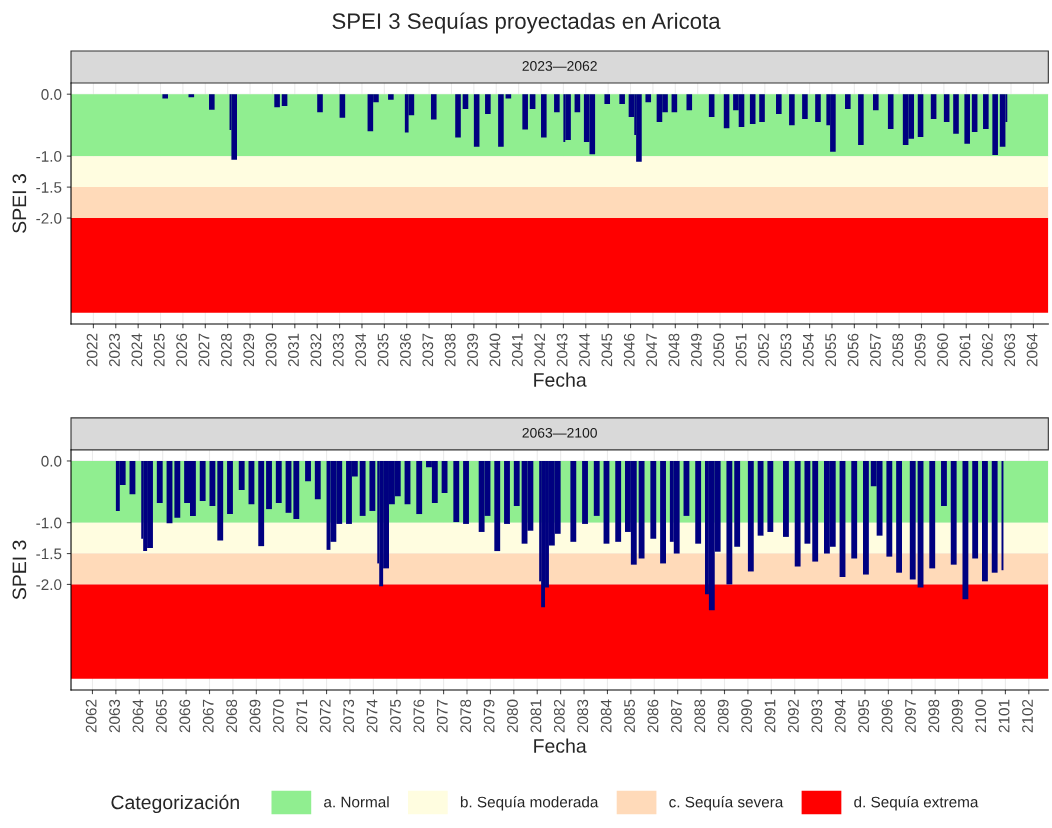 This screenshot has width=1052, height=828. Describe the element at coordinates (559, 716) in the screenshot. I see `x-tick-label: 2082` at that location.